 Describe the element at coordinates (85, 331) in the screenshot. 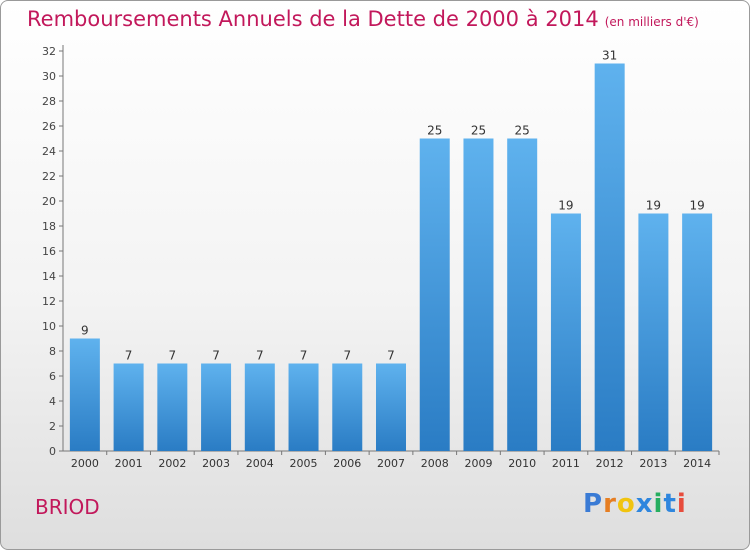

I see `bar-value-label: 9` at that location.